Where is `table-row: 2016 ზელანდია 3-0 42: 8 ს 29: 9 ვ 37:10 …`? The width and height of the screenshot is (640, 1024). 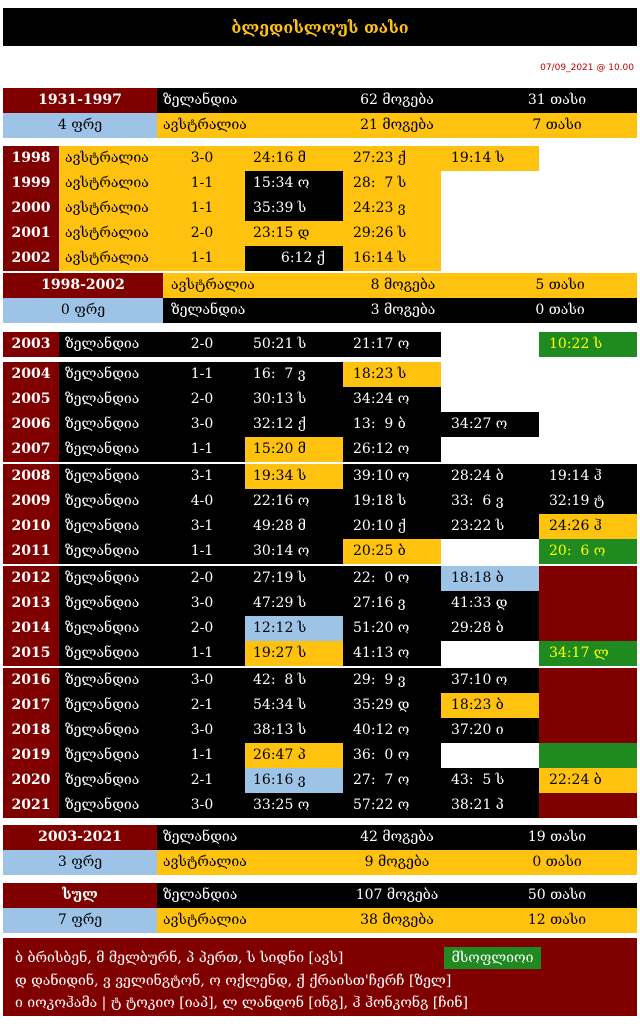
table-row: 2016 ზელანდია 3-0 42: 8 ს 29: 9 ვ 37:10 … is located at coordinates (320, 680).